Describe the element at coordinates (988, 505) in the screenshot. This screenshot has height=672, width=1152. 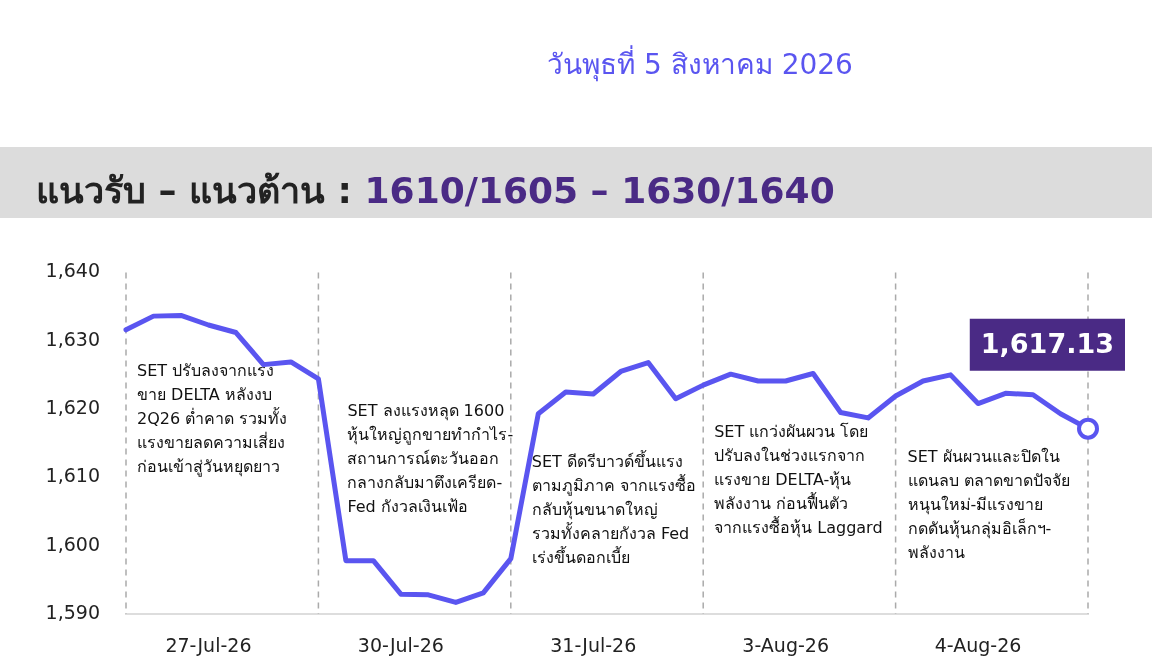
I see `annotation: SET ผันผวนและปิดใน แดนลบ ตลาดขาดปัจจัย หนุนใหม่-มีแรงขาย กดดันหุ้นกลุ่มอิเล็กฯ- พลังงาน` at that location.